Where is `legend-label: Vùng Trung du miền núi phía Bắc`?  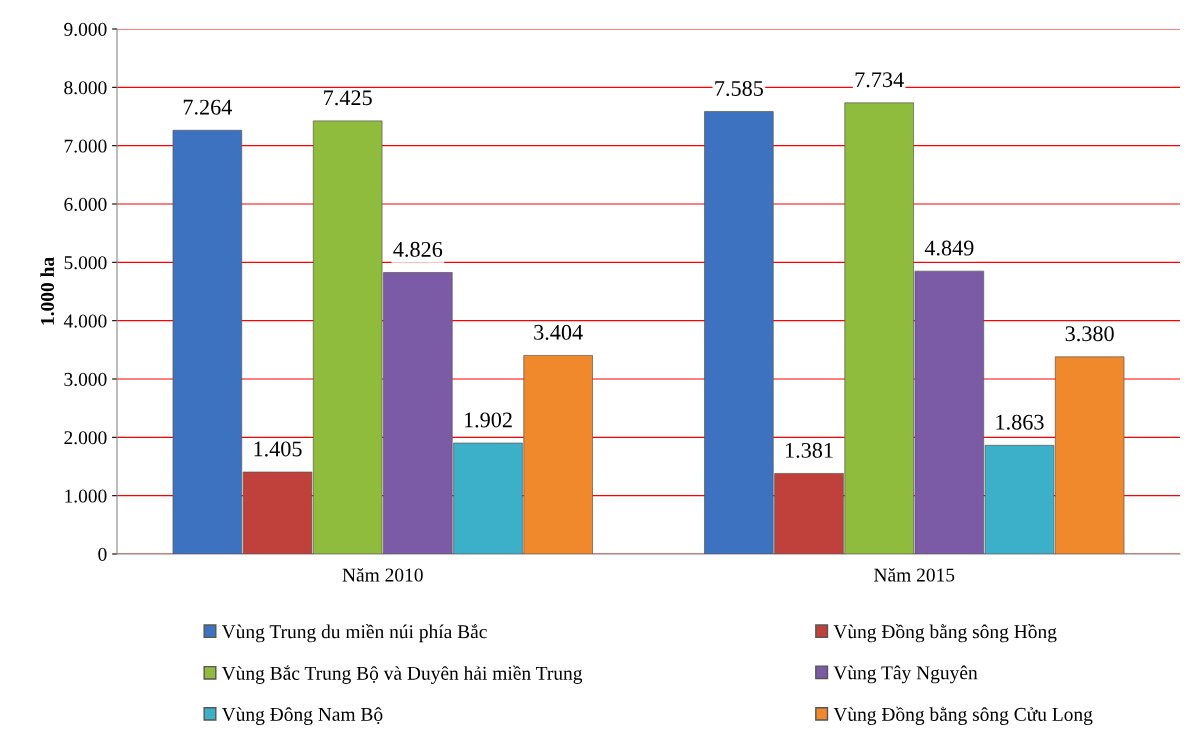 legend-label: Vùng Trung du miền núi phía Bắc is located at coordinates (354, 633).